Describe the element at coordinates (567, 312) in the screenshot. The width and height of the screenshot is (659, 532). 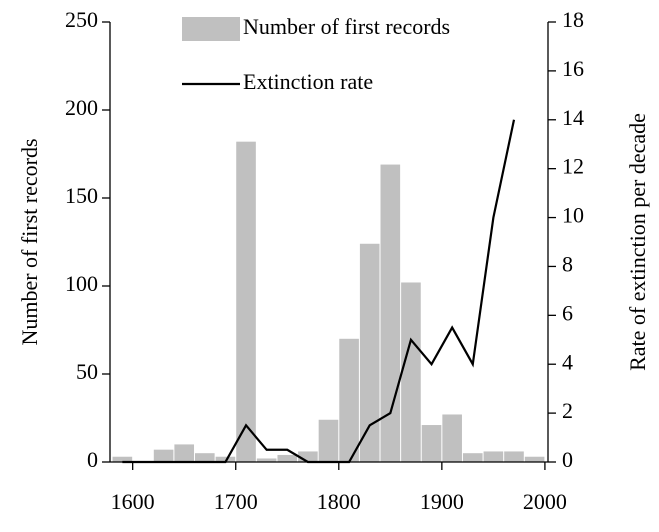
I see `y2-tick-label: 6` at that location.